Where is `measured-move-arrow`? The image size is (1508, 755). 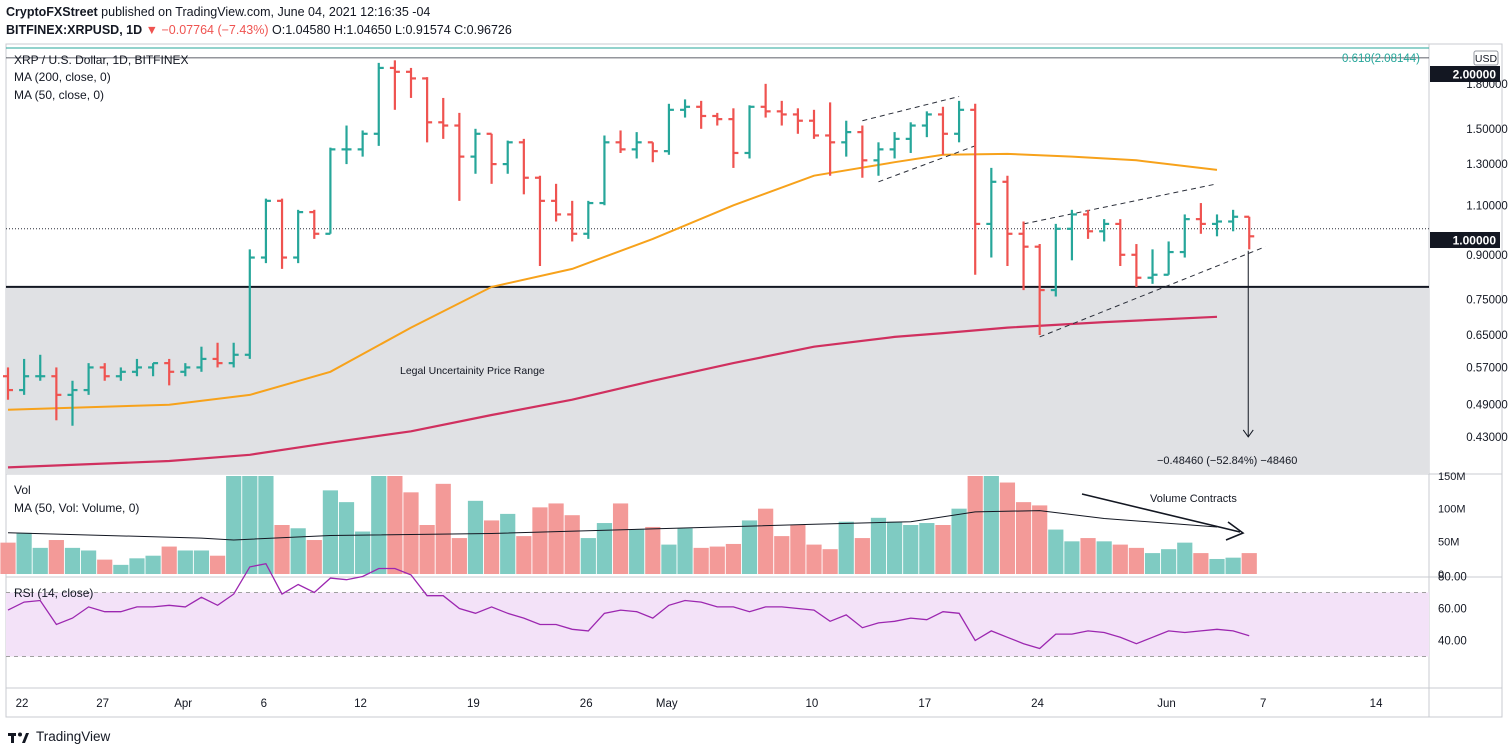
measured-move-arrow is located at coordinates (1248, 344).